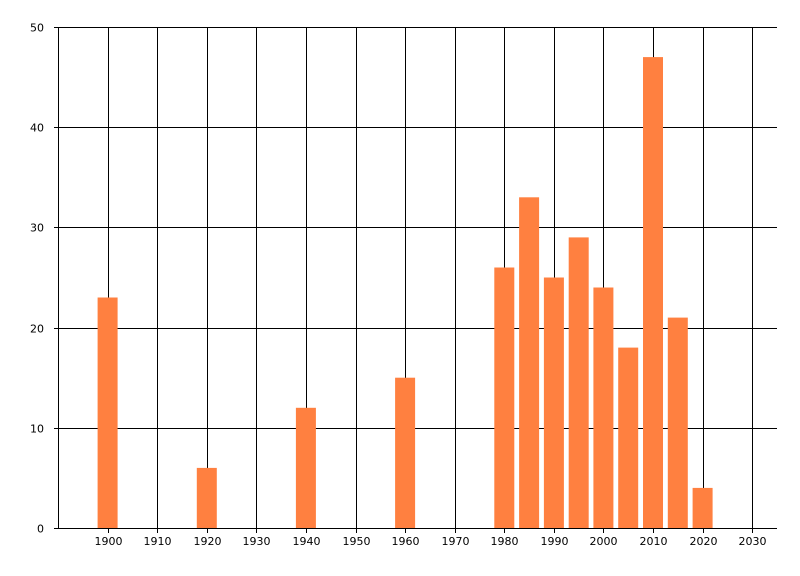 This screenshot has width=800, height=576. I want to click on x-tick-label: 1910, so click(158, 541).